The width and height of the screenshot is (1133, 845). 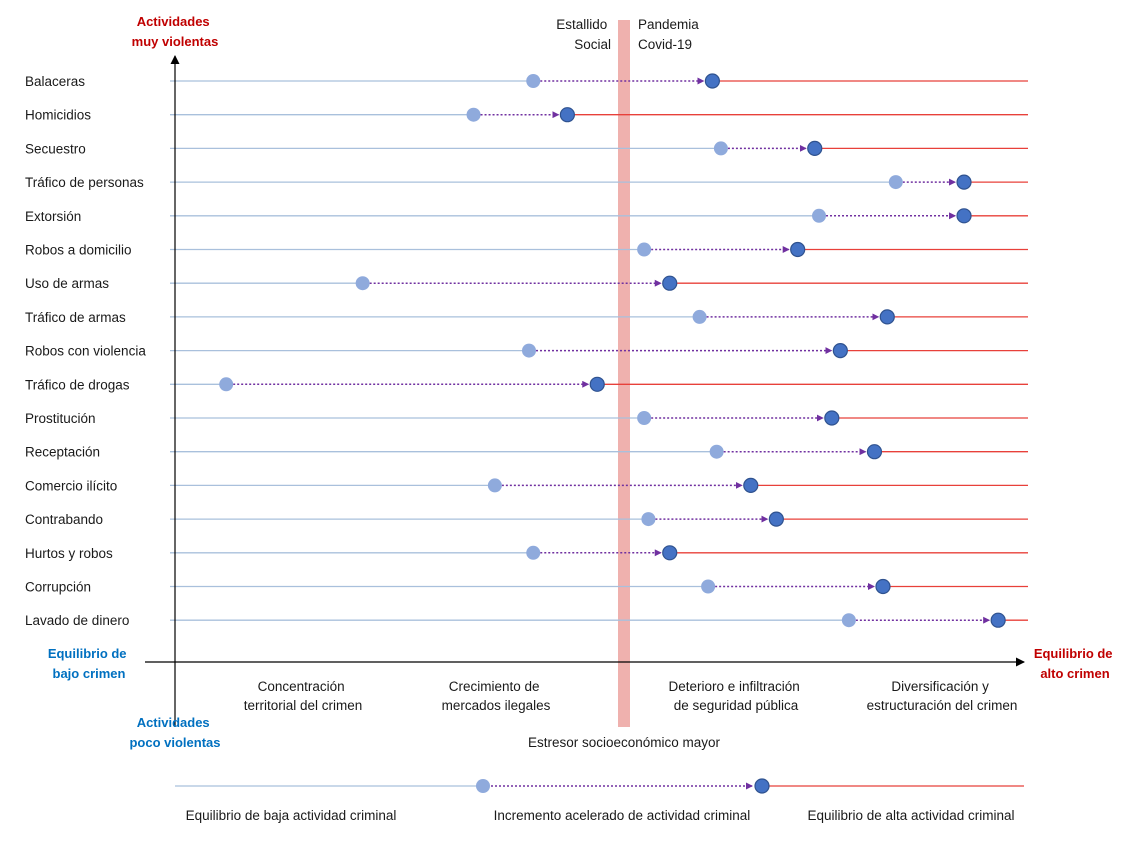 I want to click on row-label: Balaceras, so click(x=55, y=81).